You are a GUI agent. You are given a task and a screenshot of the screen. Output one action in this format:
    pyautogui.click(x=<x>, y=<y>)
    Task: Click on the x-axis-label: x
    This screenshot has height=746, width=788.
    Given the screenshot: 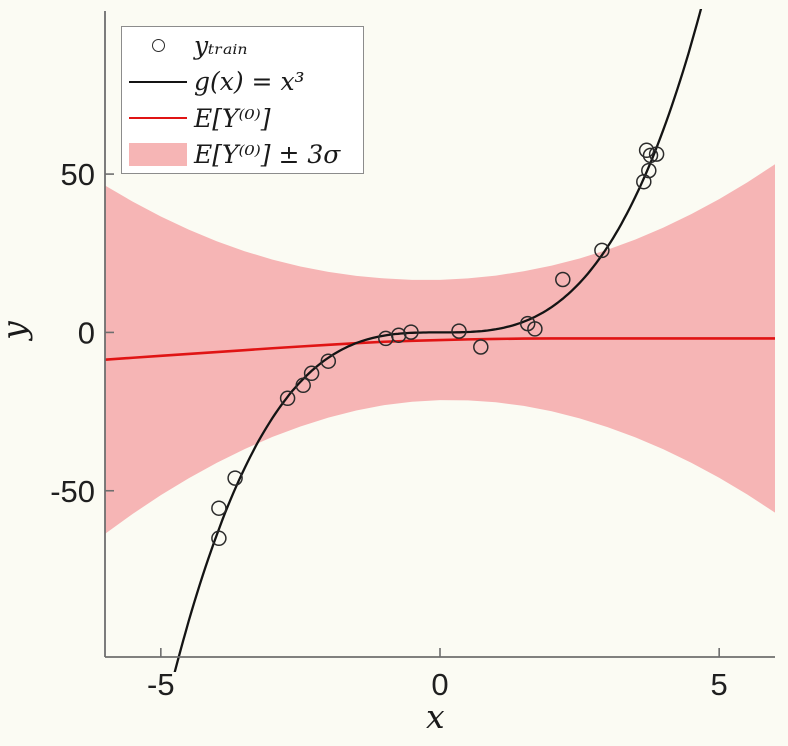 What is the action you would take?
    pyautogui.click(x=435, y=716)
    